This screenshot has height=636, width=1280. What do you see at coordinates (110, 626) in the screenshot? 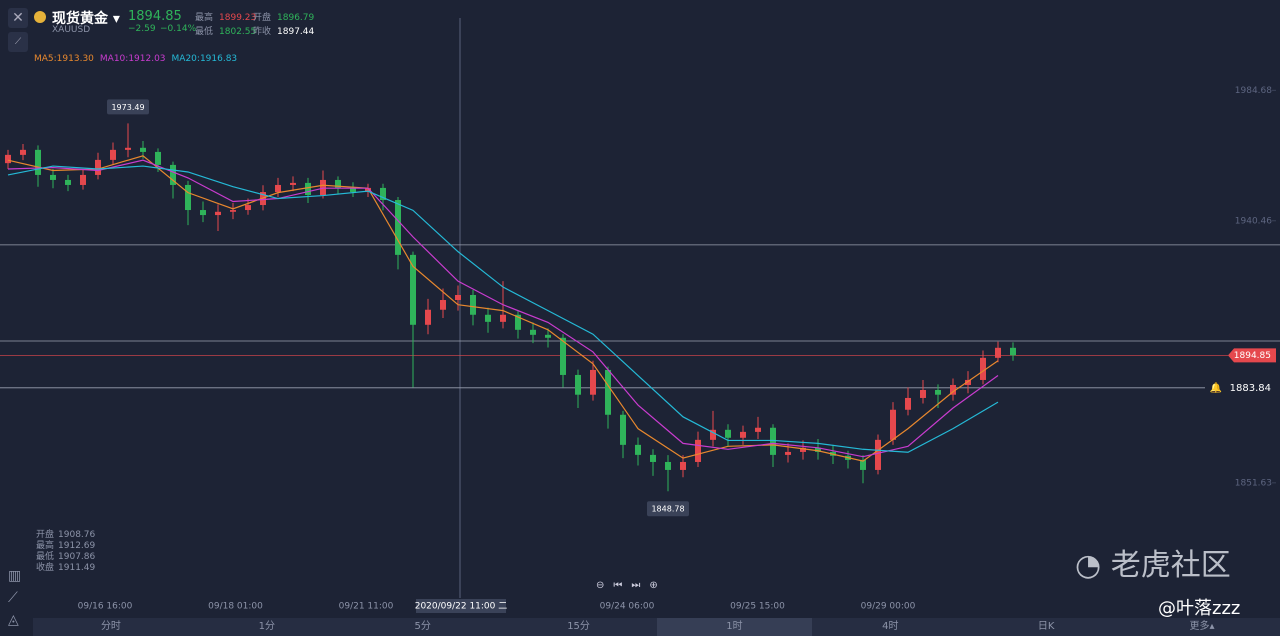
I see `interval-tab: 分时` at bounding box center [110, 626].